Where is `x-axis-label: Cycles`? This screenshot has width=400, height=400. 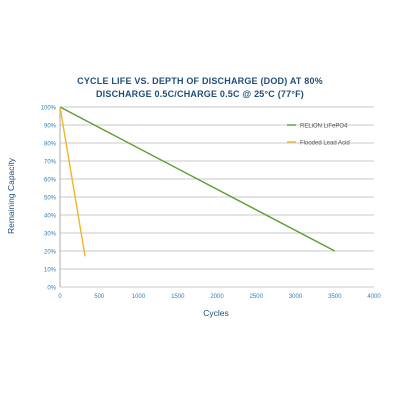 x-axis-label: Cycles is located at coordinates (216, 313).